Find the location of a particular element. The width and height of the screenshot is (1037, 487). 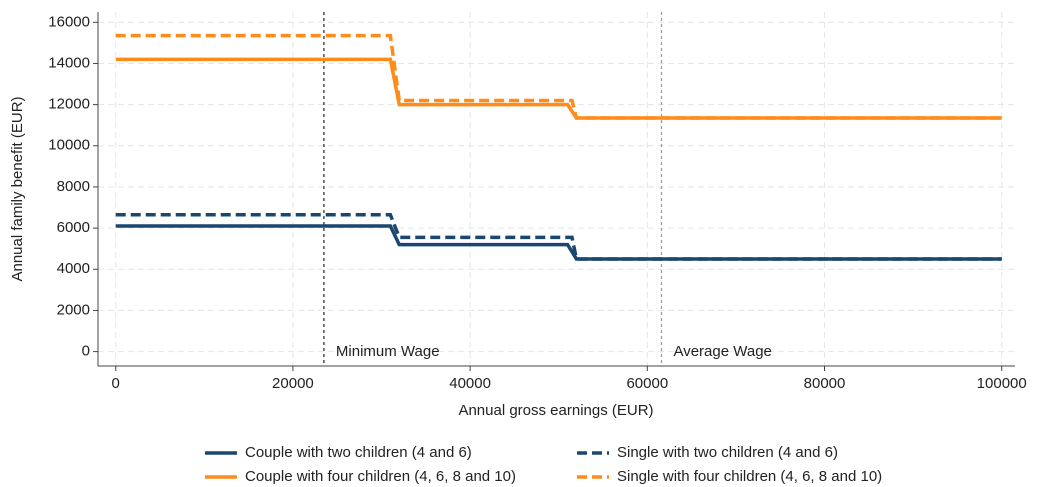

x-tick-label: 20000 is located at coordinates (293, 383).